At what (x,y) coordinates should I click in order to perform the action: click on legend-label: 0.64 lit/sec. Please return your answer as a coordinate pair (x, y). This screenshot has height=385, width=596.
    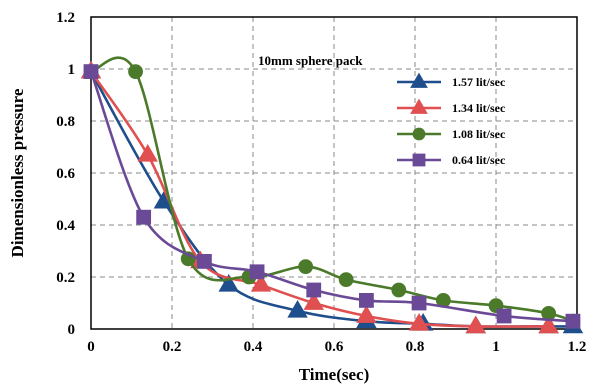
    Looking at the image, I should click on (479, 160).